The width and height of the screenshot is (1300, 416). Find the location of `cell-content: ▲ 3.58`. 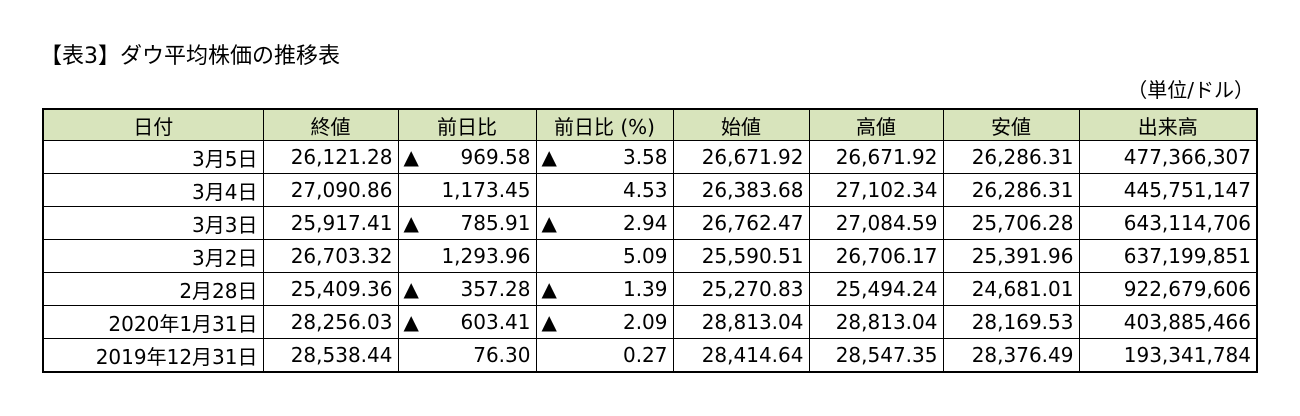

cell-content: ▲ 3.58 is located at coordinates (605, 157).